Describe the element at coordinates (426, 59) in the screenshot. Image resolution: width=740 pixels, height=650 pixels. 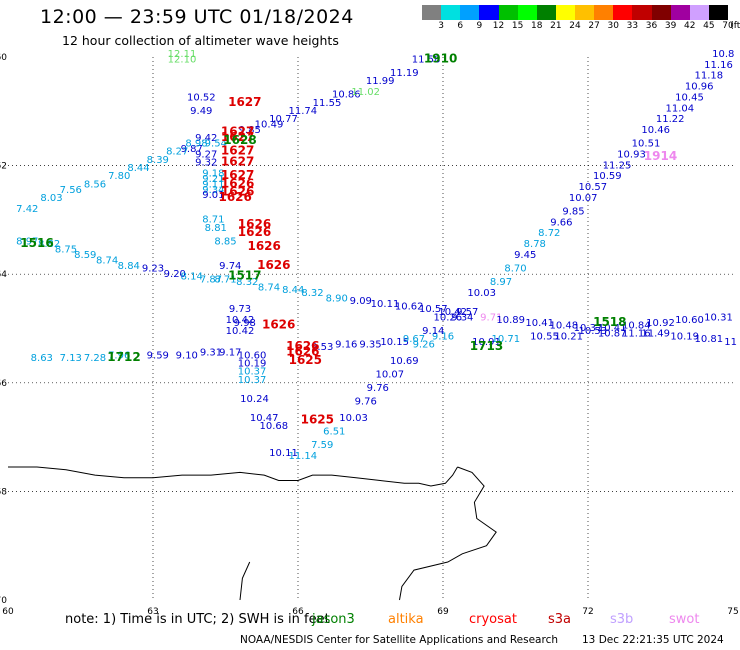
I see `wave-height-label: 11.58` at that location.